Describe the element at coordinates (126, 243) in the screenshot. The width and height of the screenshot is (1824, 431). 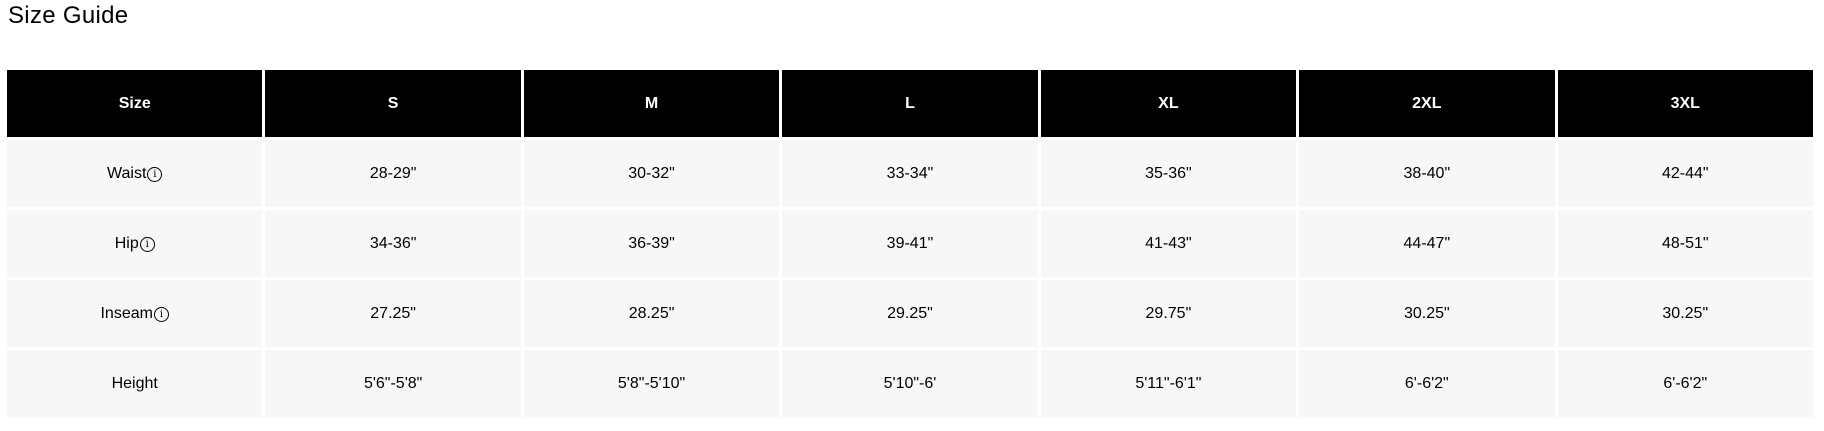
I see `row-label-text: Hip` at that location.